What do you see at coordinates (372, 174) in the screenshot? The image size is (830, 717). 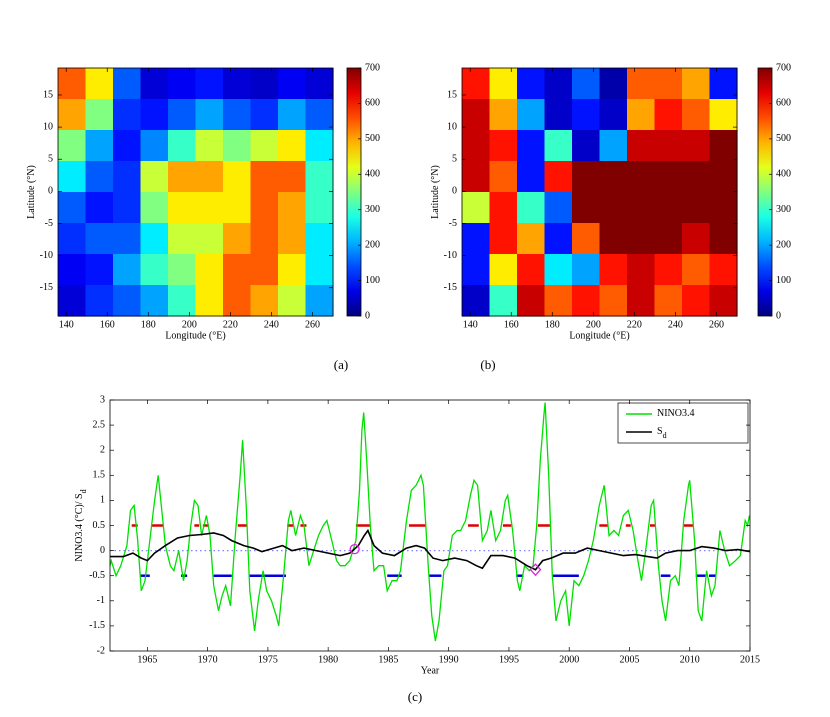 I see `colorbar-tick-label: 400` at bounding box center [372, 174].